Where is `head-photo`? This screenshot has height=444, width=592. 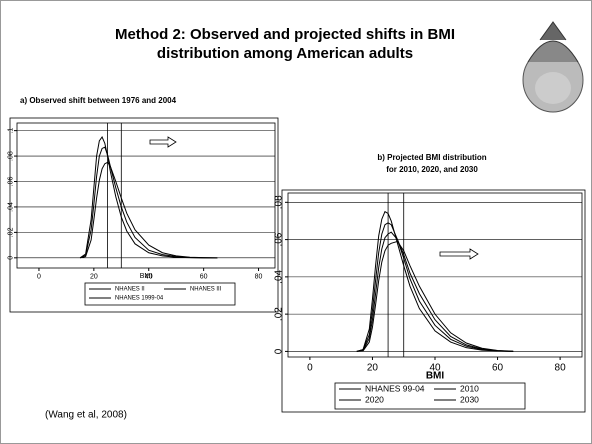
head-photo is located at coordinates (553, 67).